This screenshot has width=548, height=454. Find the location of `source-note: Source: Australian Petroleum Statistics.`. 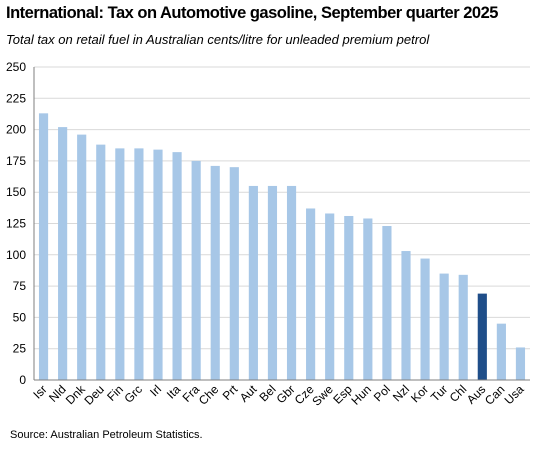

source-note: Source: Australian Petroleum Statistics. is located at coordinates (106, 435).